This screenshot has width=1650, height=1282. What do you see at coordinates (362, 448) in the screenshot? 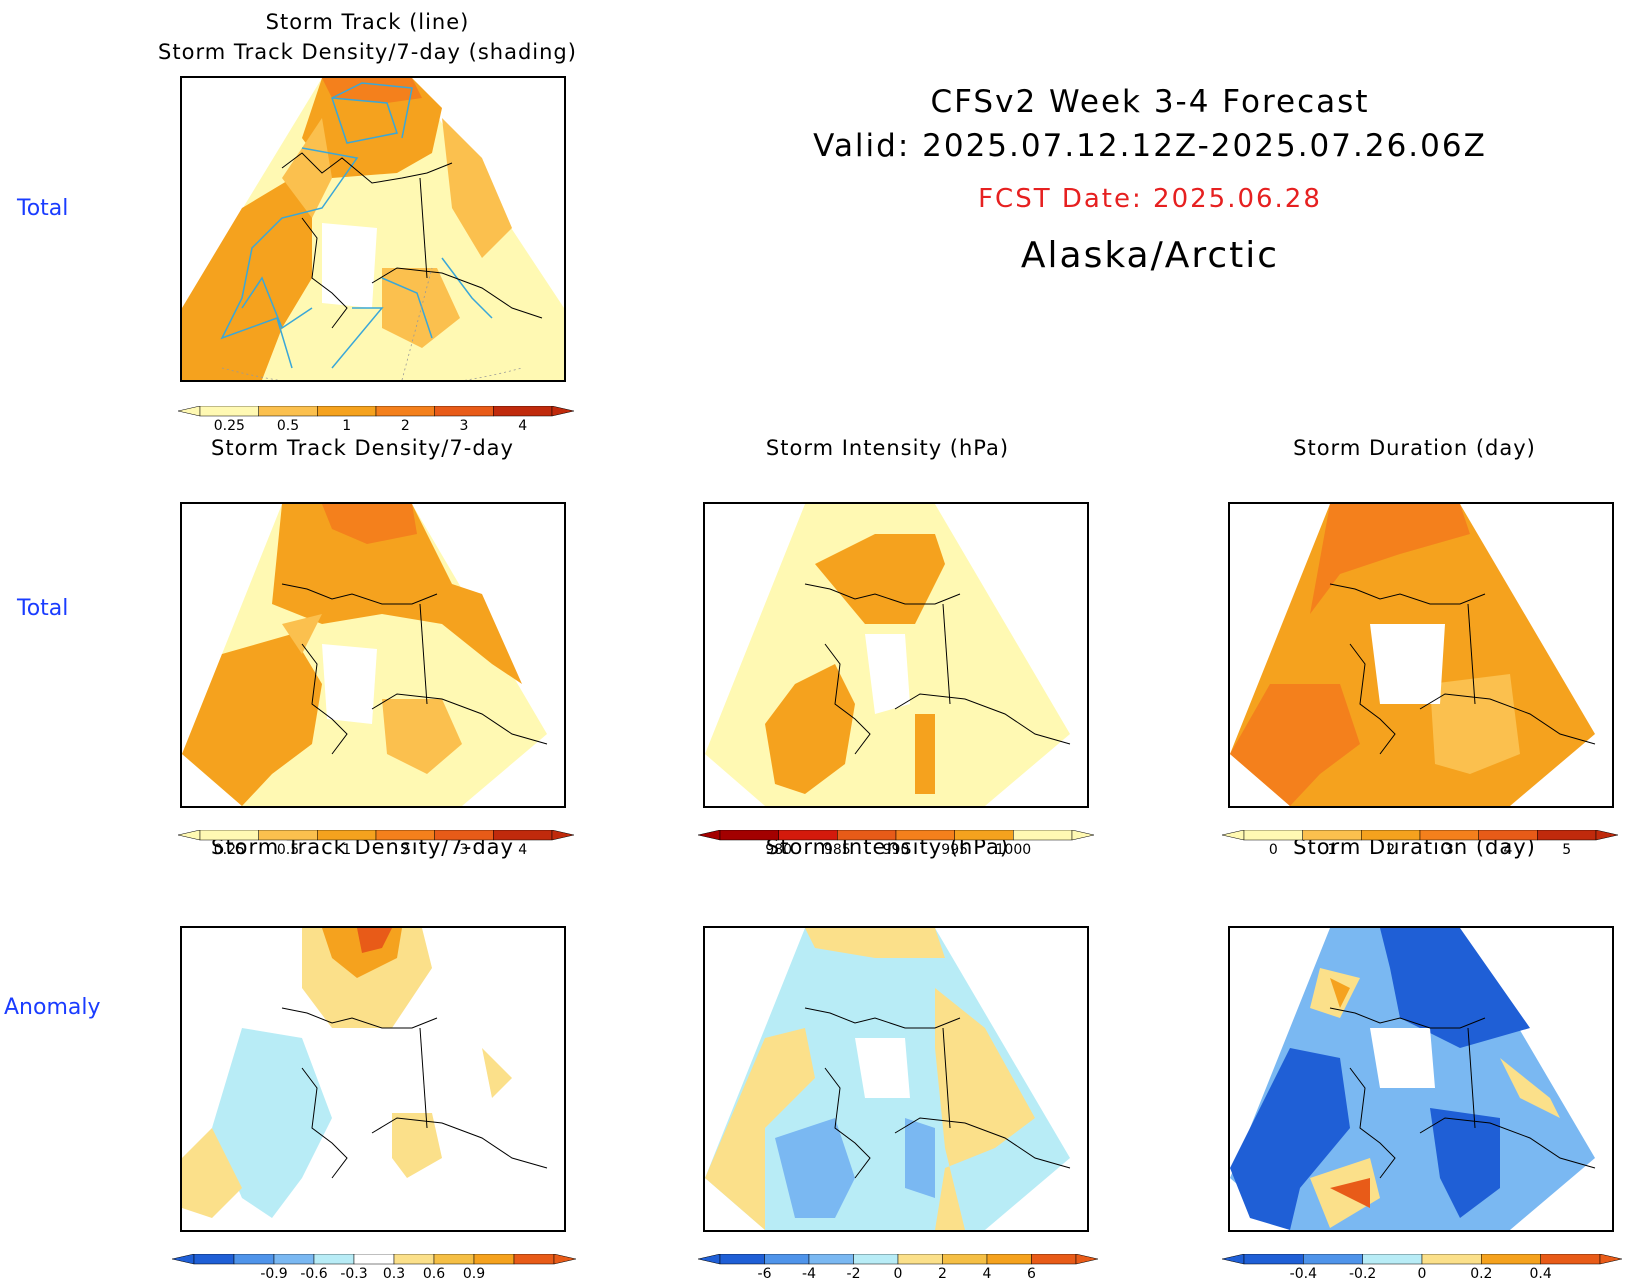
I see `panel2-title: Storm Track Density/7-day` at bounding box center [362, 448].